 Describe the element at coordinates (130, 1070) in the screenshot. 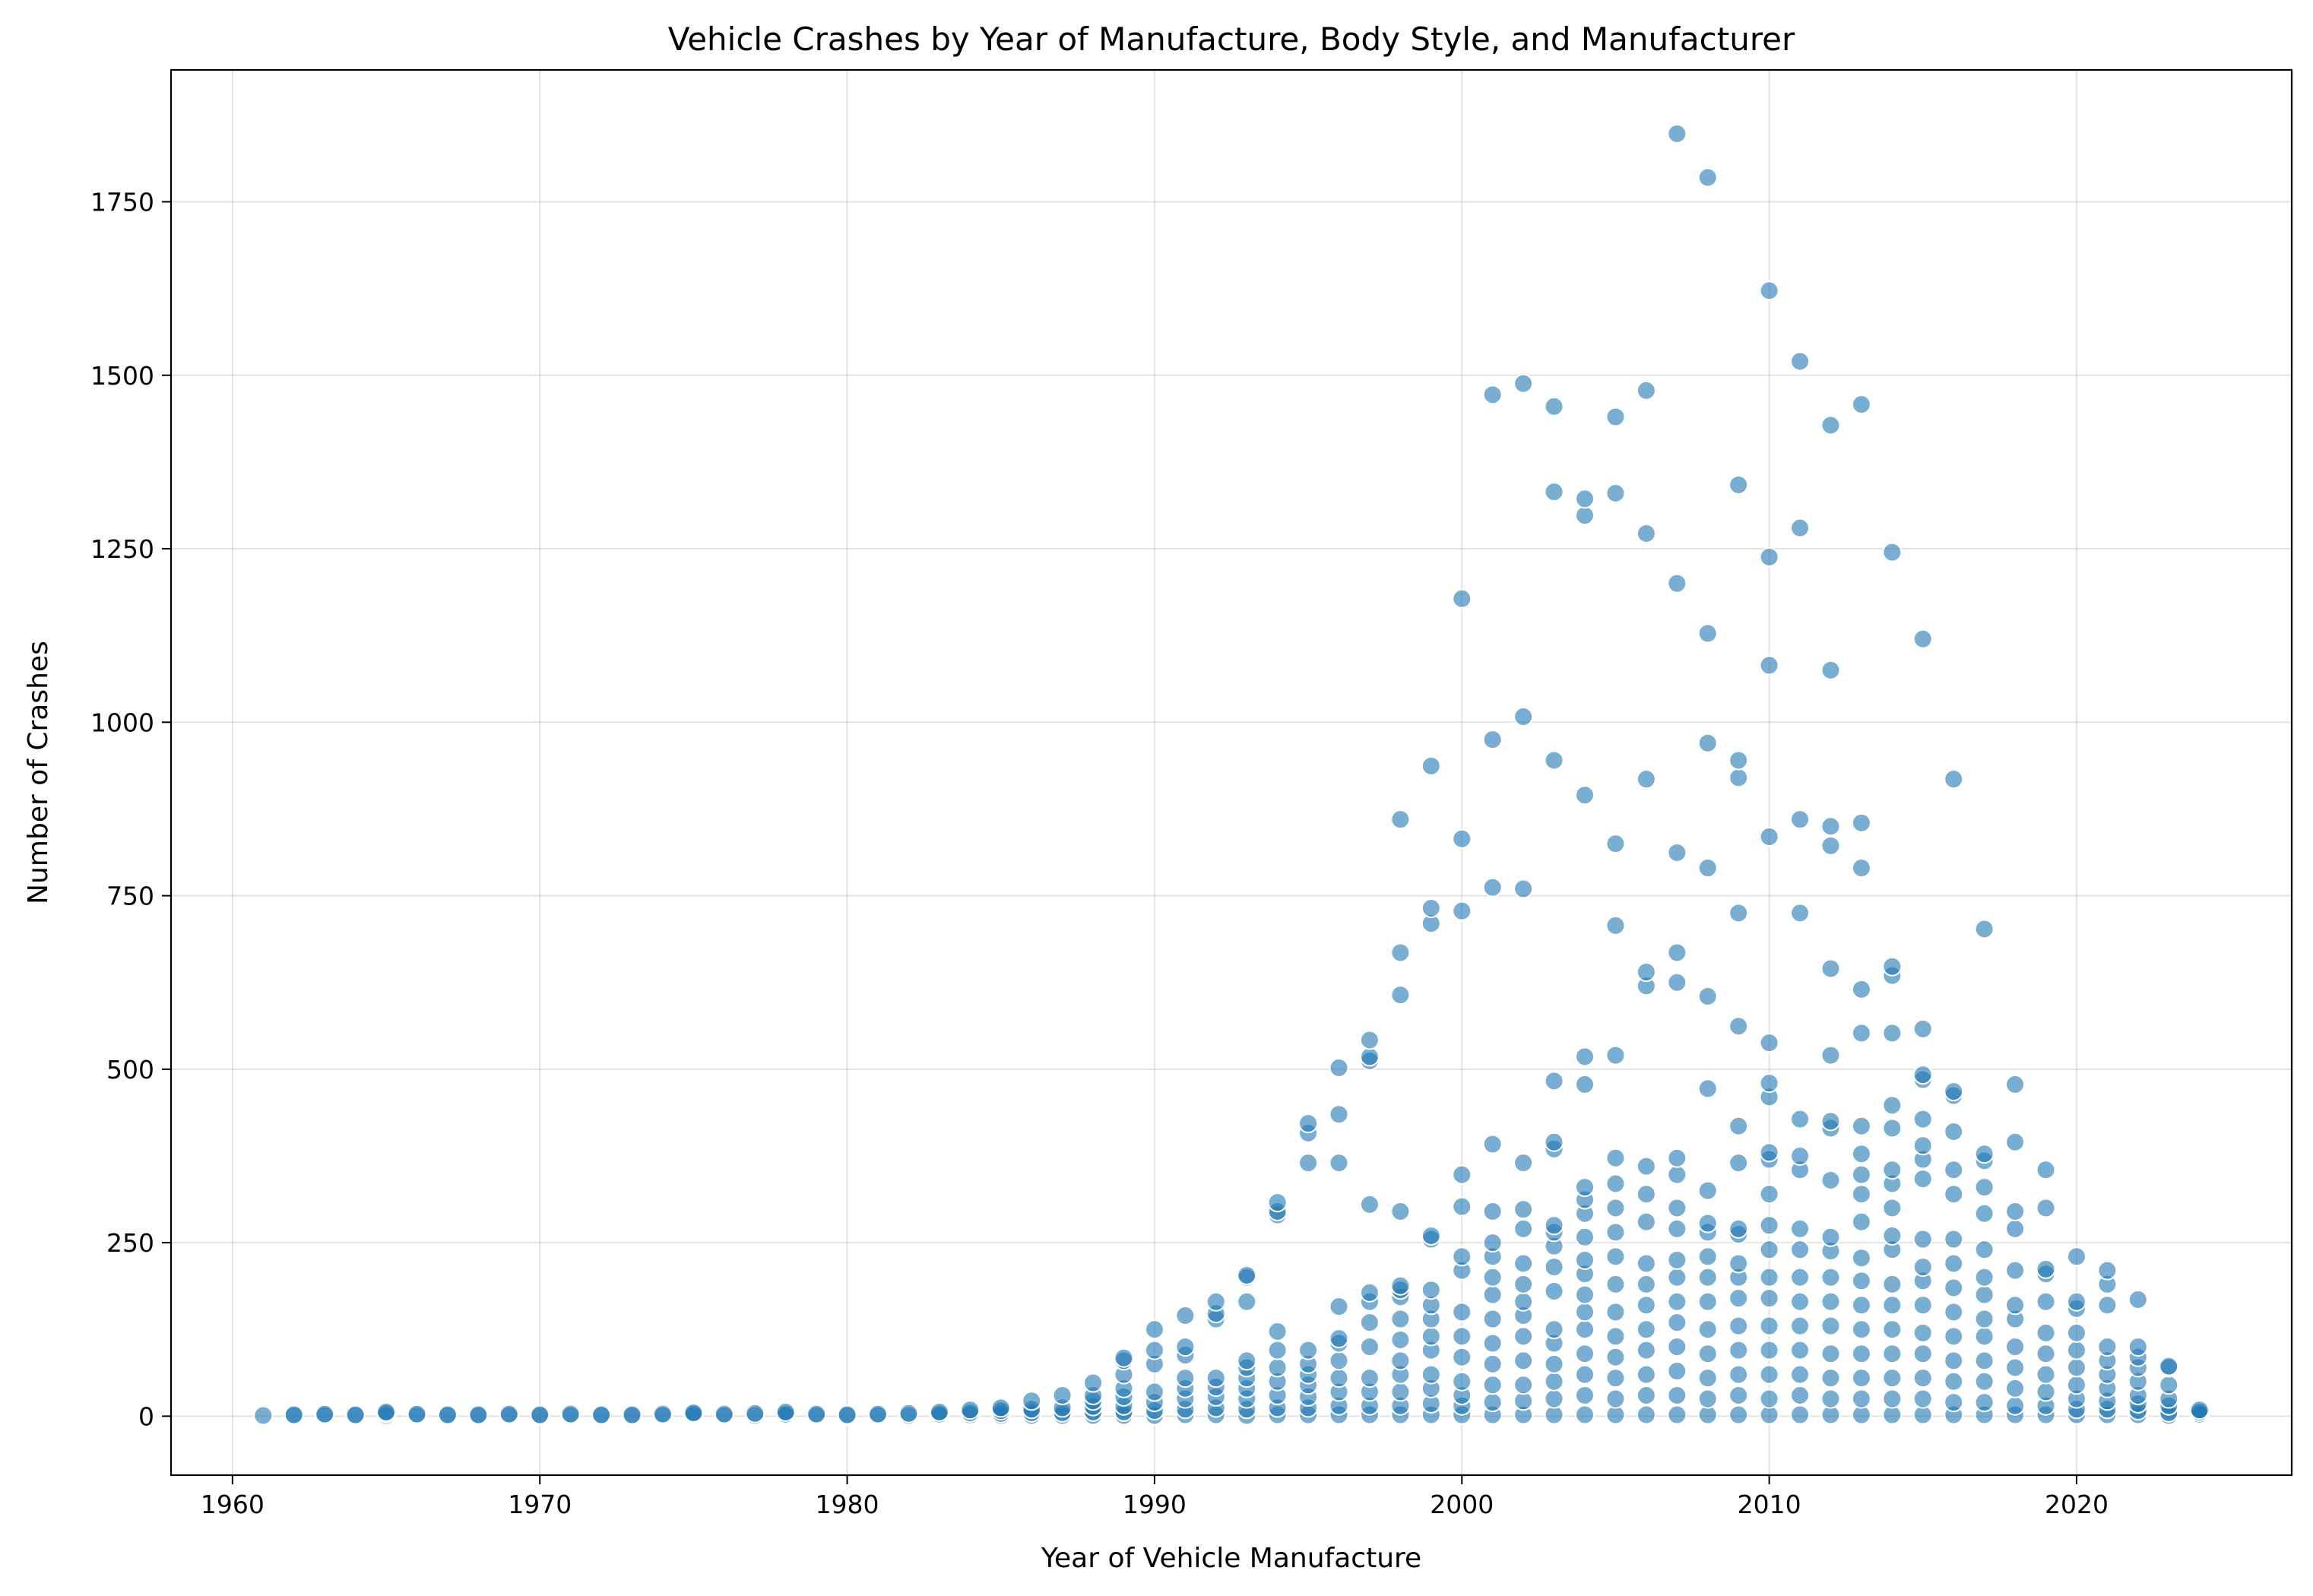

I see `y-tick-label: 500` at that location.